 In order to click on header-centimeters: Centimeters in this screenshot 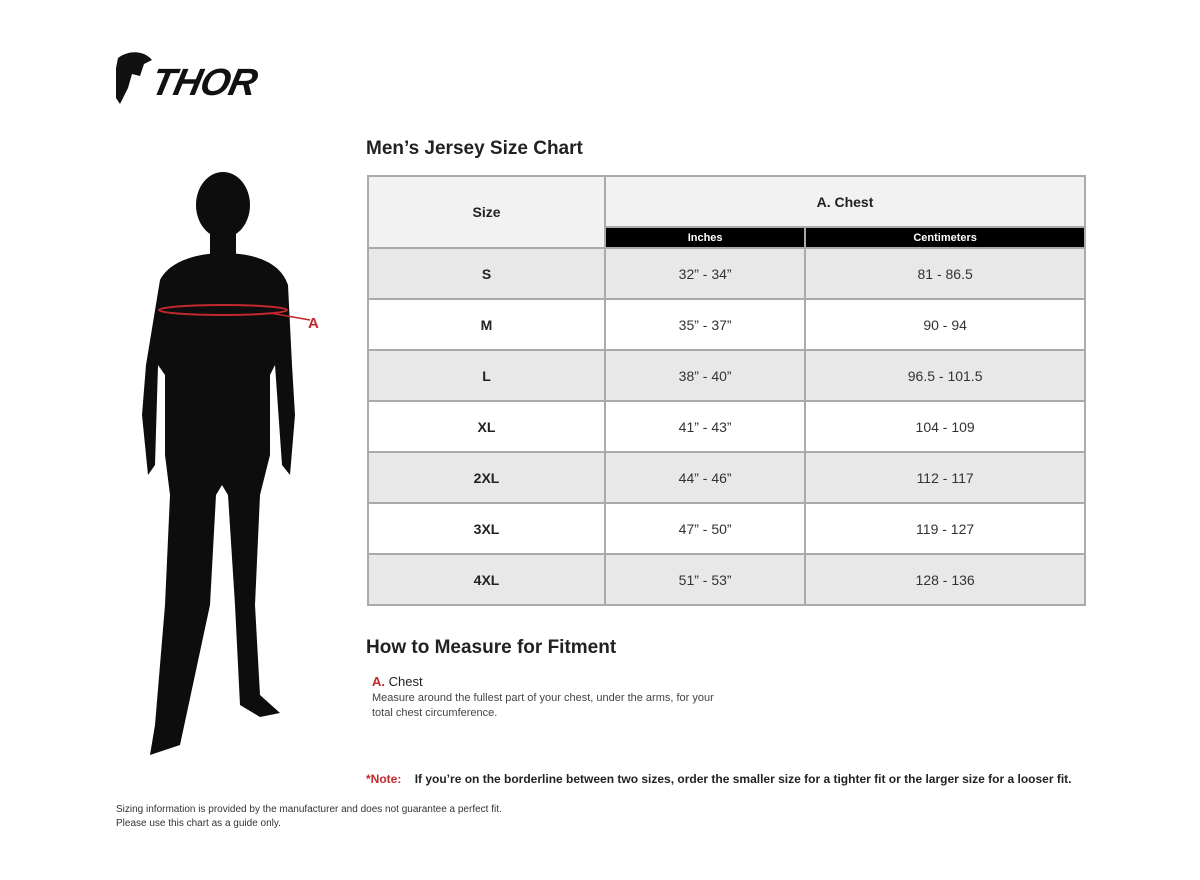, I will do `click(945, 237)`.